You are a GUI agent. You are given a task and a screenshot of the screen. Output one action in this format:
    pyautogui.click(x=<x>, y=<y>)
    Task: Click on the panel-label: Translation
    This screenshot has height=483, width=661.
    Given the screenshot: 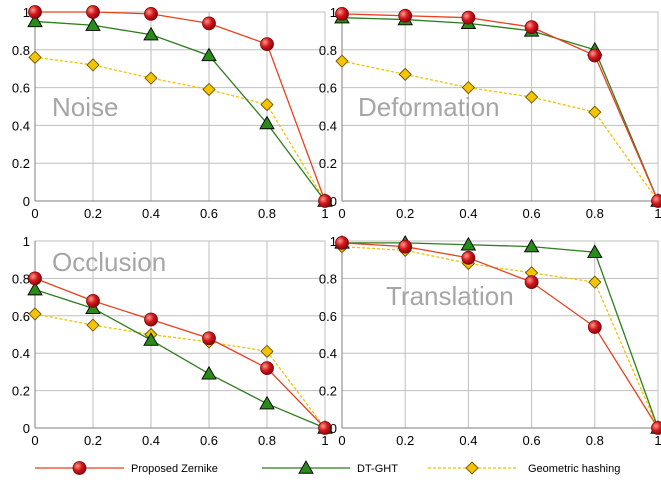 What is the action you would take?
    pyautogui.click(x=450, y=296)
    